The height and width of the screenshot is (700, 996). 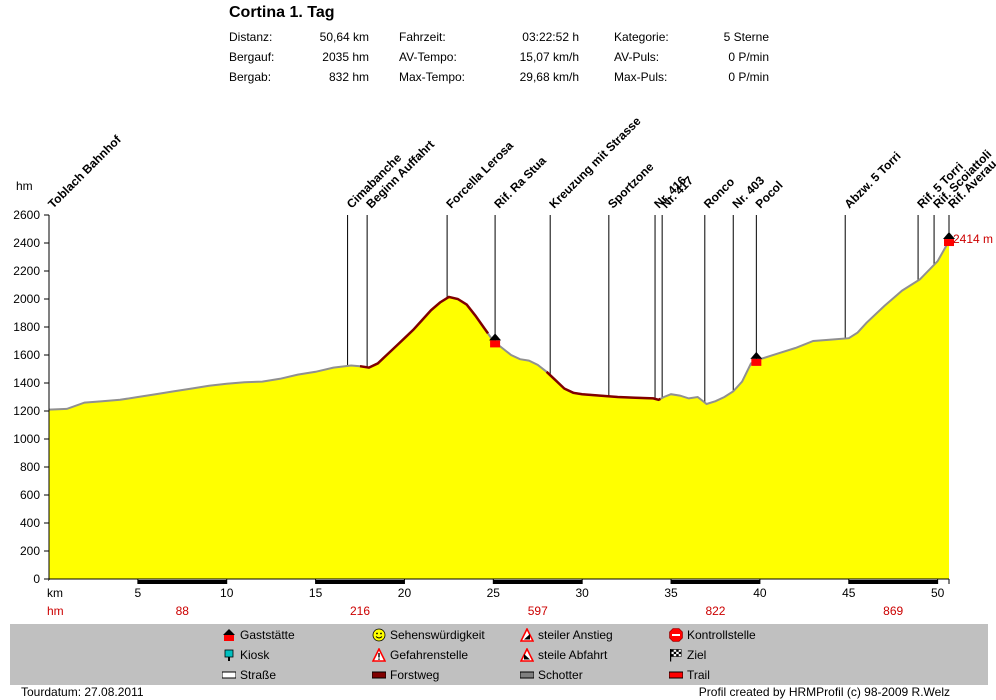 What do you see at coordinates (697, 655) in the screenshot?
I see `legend-label: Ziel` at bounding box center [697, 655].